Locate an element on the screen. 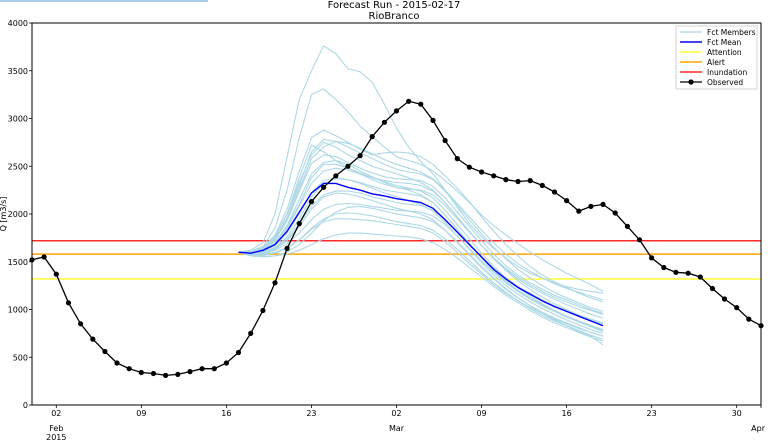 This screenshot has width=783, height=440. x-tick-sublabel: Feb is located at coordinates (56, 428).